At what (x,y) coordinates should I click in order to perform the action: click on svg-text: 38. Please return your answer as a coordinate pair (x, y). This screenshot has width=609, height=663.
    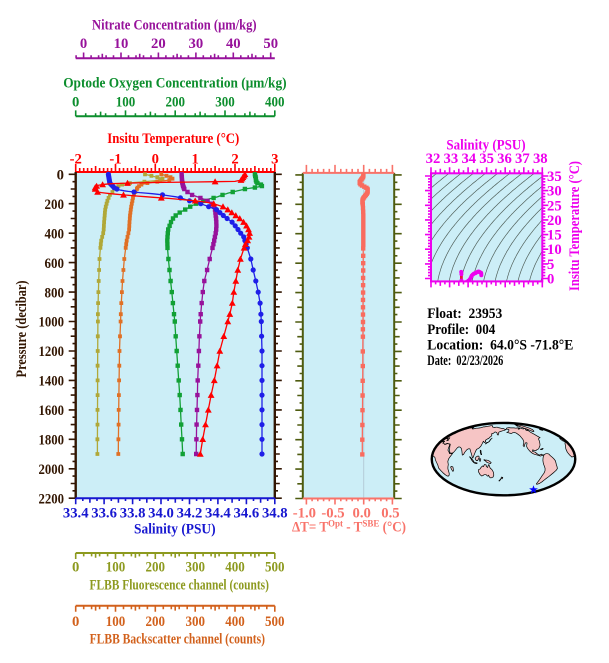
    Looking at the image, I should click on (540, 159).